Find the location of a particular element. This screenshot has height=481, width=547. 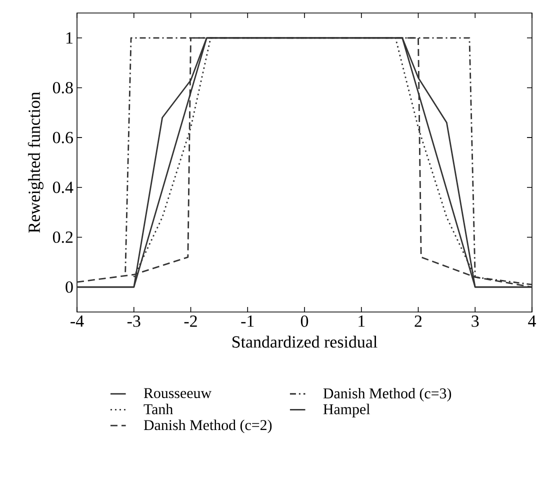

x-tick-label: 3 is located at coordinates (475, 321).